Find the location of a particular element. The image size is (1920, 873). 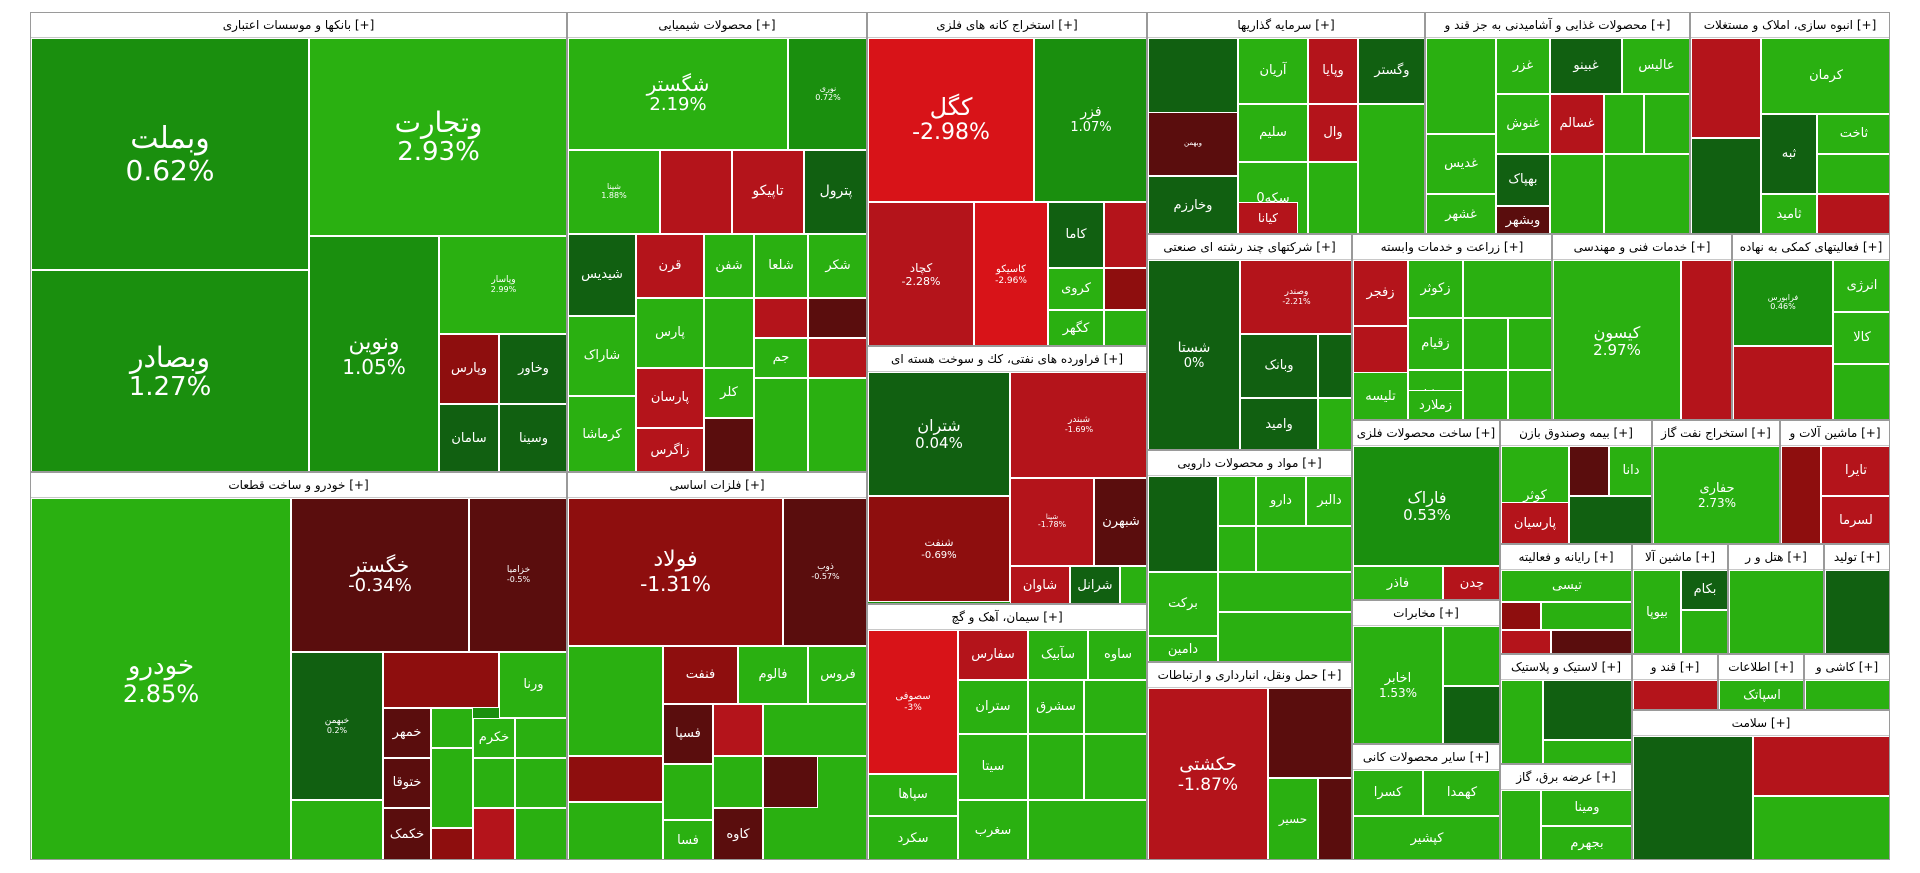

stock-tile: جم is located at coordinates (781, 358).